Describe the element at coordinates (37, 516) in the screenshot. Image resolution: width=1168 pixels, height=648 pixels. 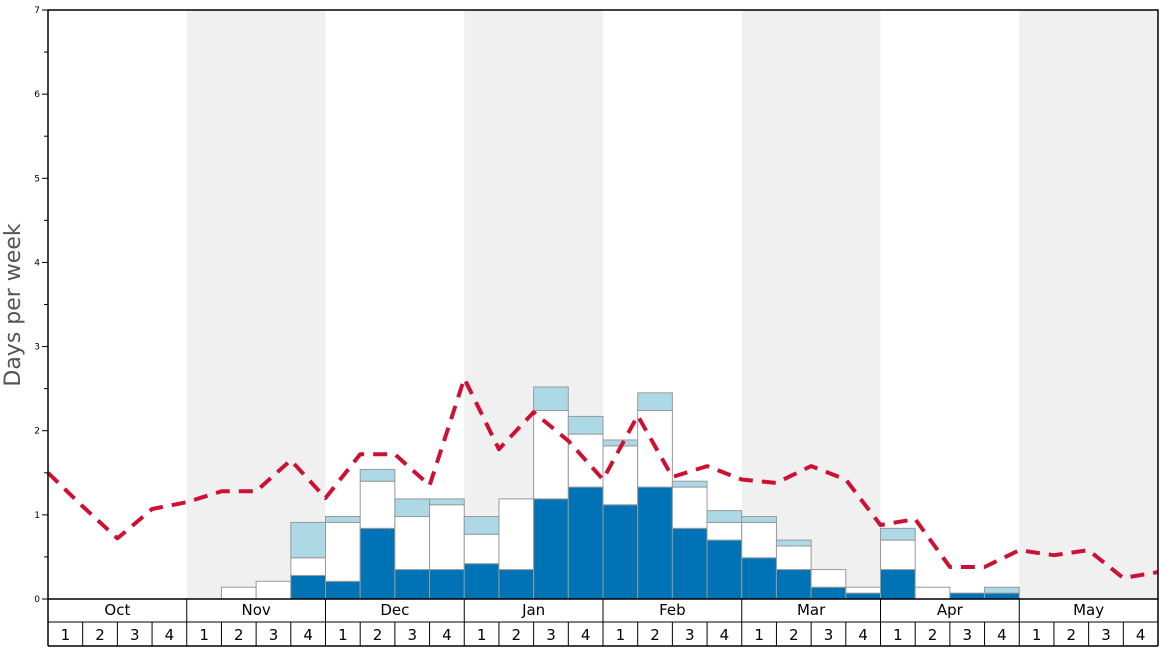
I see `y-tick-label: 1` at that location.